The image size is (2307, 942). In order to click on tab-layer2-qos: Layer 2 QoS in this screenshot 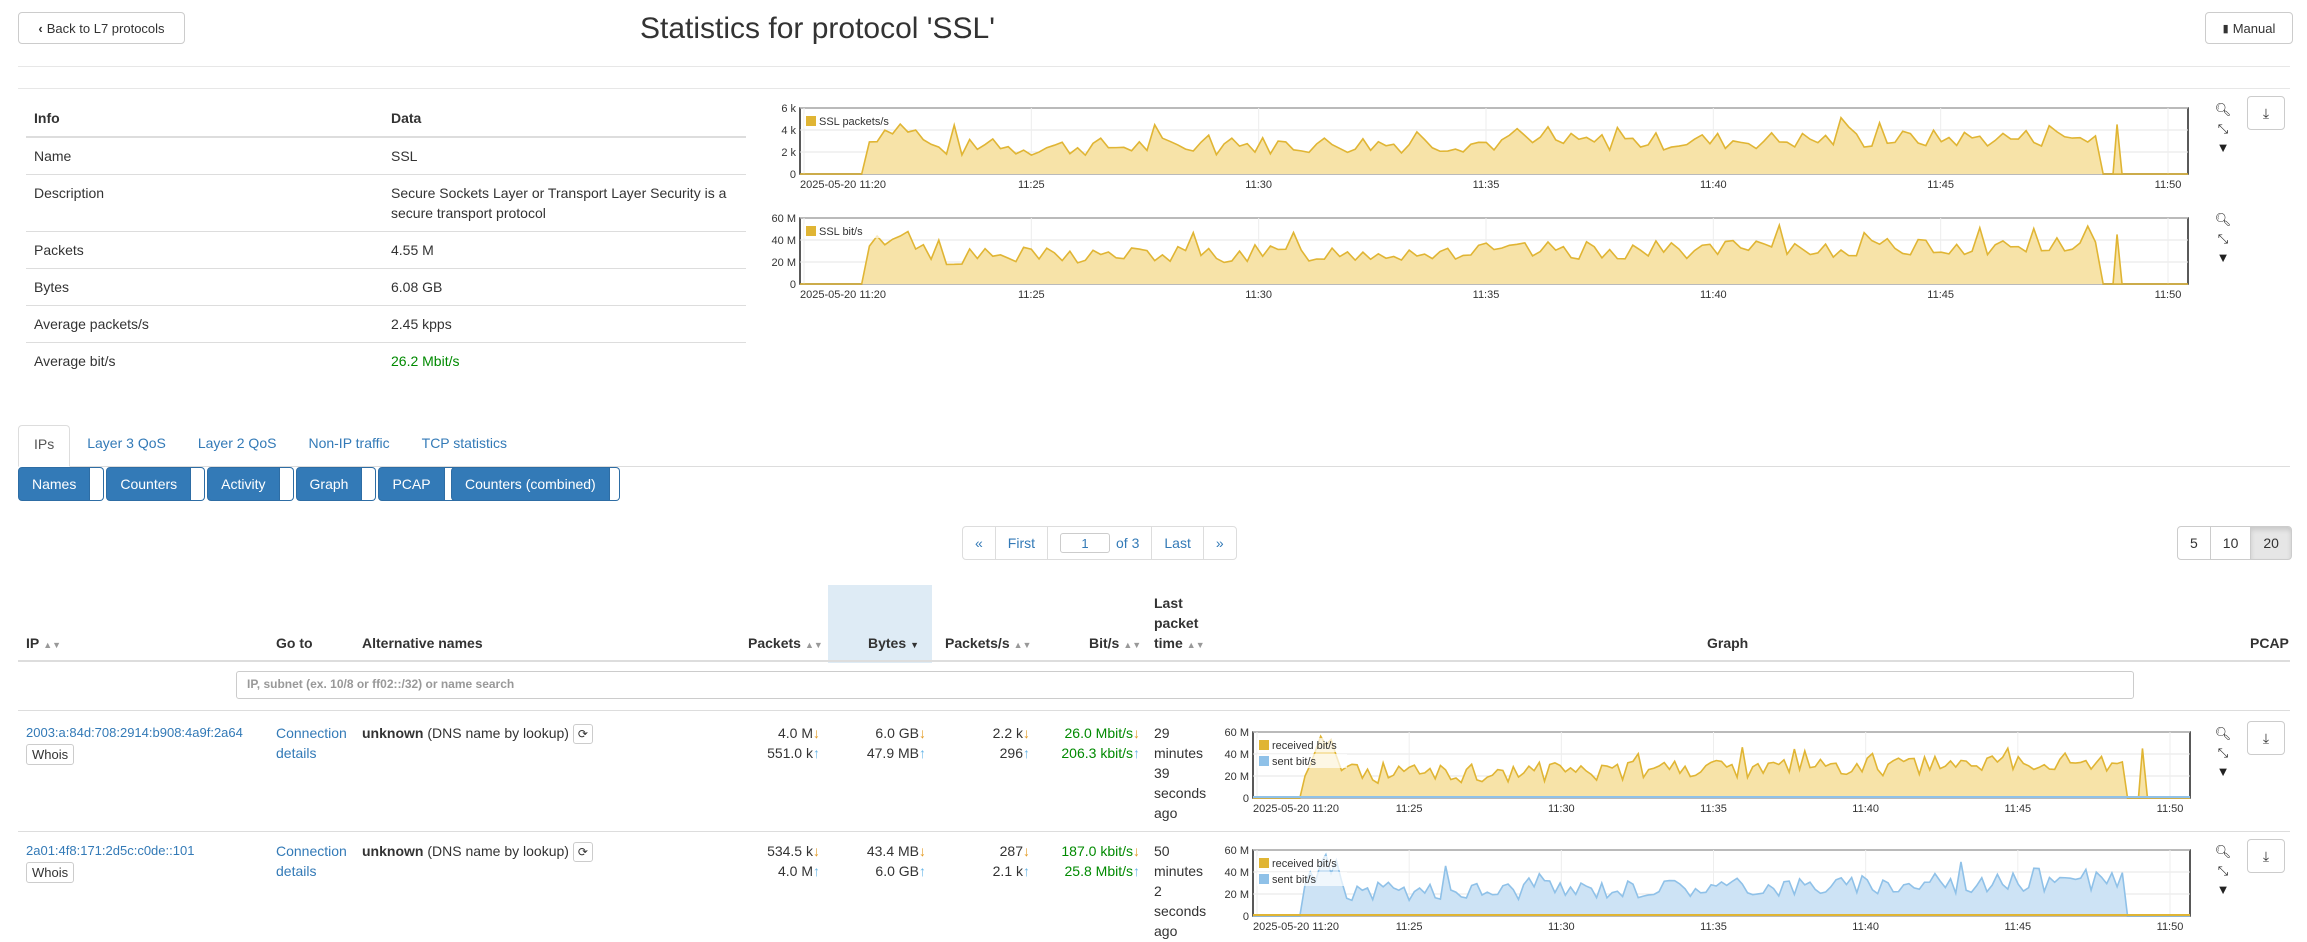, I will do `click(237, 443)`.